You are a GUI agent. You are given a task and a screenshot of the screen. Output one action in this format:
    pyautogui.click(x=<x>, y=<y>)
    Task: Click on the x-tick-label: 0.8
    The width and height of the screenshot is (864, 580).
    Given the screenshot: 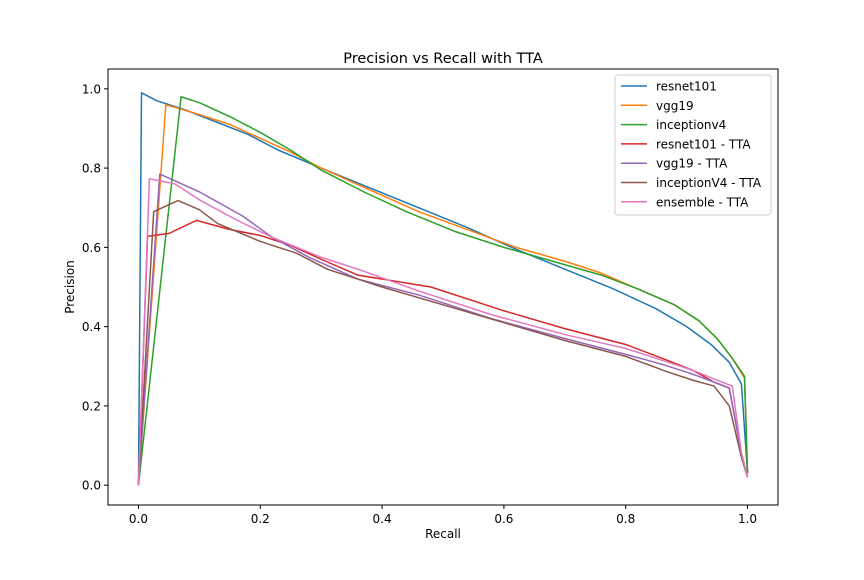 What is the action you would take?
    pyautogui.click(x=625, y=519)
    